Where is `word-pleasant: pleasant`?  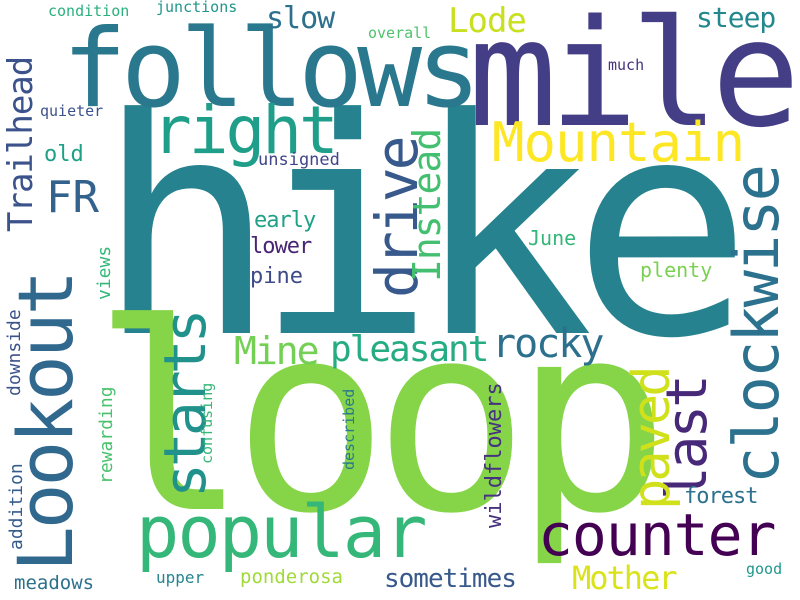
word-pleasant: pleasant is located at coordinates (409, 349).